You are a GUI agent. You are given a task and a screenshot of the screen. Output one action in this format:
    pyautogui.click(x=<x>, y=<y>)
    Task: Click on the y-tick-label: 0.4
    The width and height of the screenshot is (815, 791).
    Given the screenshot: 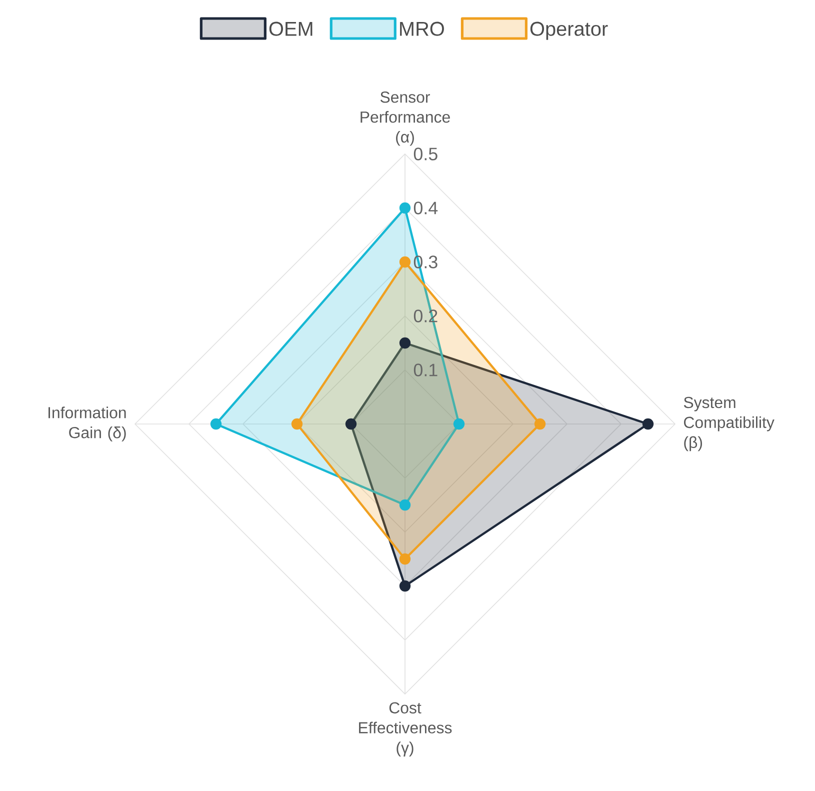 What is the action you would take?
    pyautogui.click(x=426, y=208)
    